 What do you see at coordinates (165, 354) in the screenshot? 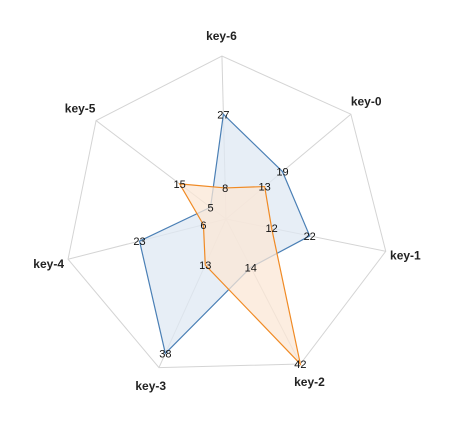
I see `value-label-series-0-key-3: 38` at bounding box center [165, 354].